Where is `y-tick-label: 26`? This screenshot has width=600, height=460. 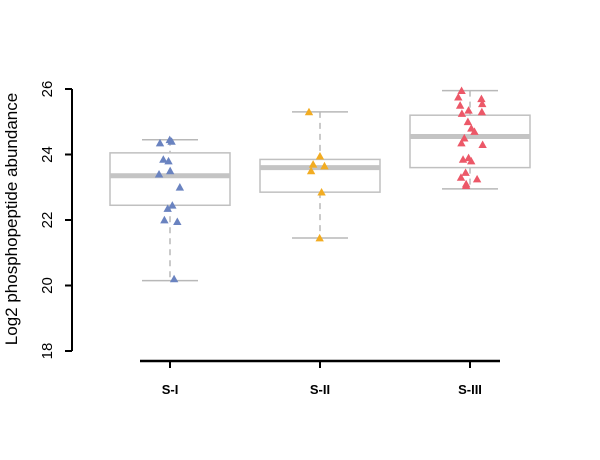
y-tick-label: 26 is located at coordinates (47, 89).